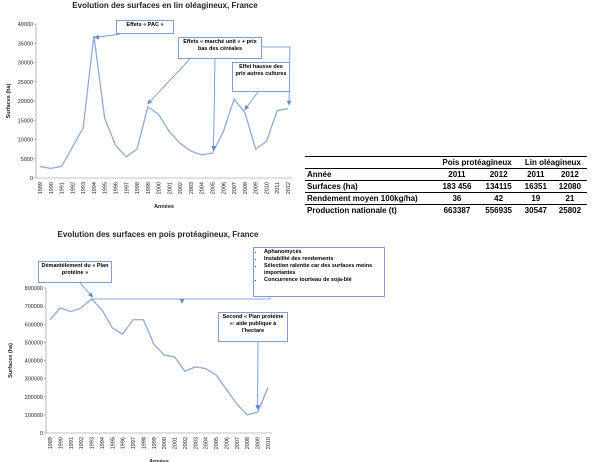  Describe the element at coordinates (25, 83) in the screenshot. I see `y-tick-label: 25000` at that location.